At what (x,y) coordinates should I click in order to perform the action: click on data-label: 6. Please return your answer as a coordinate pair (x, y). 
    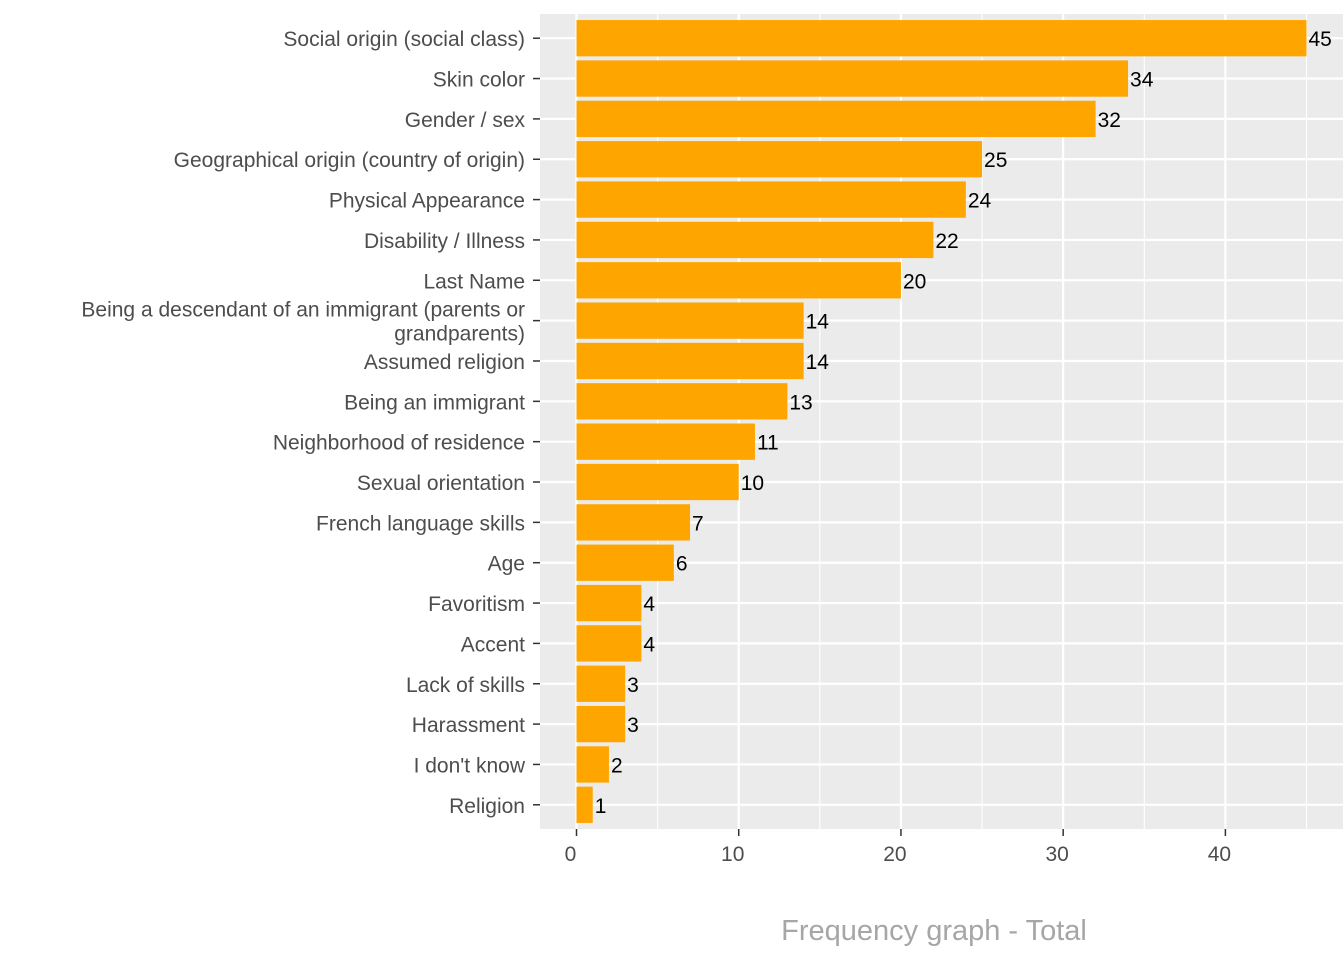
    Looking at the image, I should click on (682, 564).